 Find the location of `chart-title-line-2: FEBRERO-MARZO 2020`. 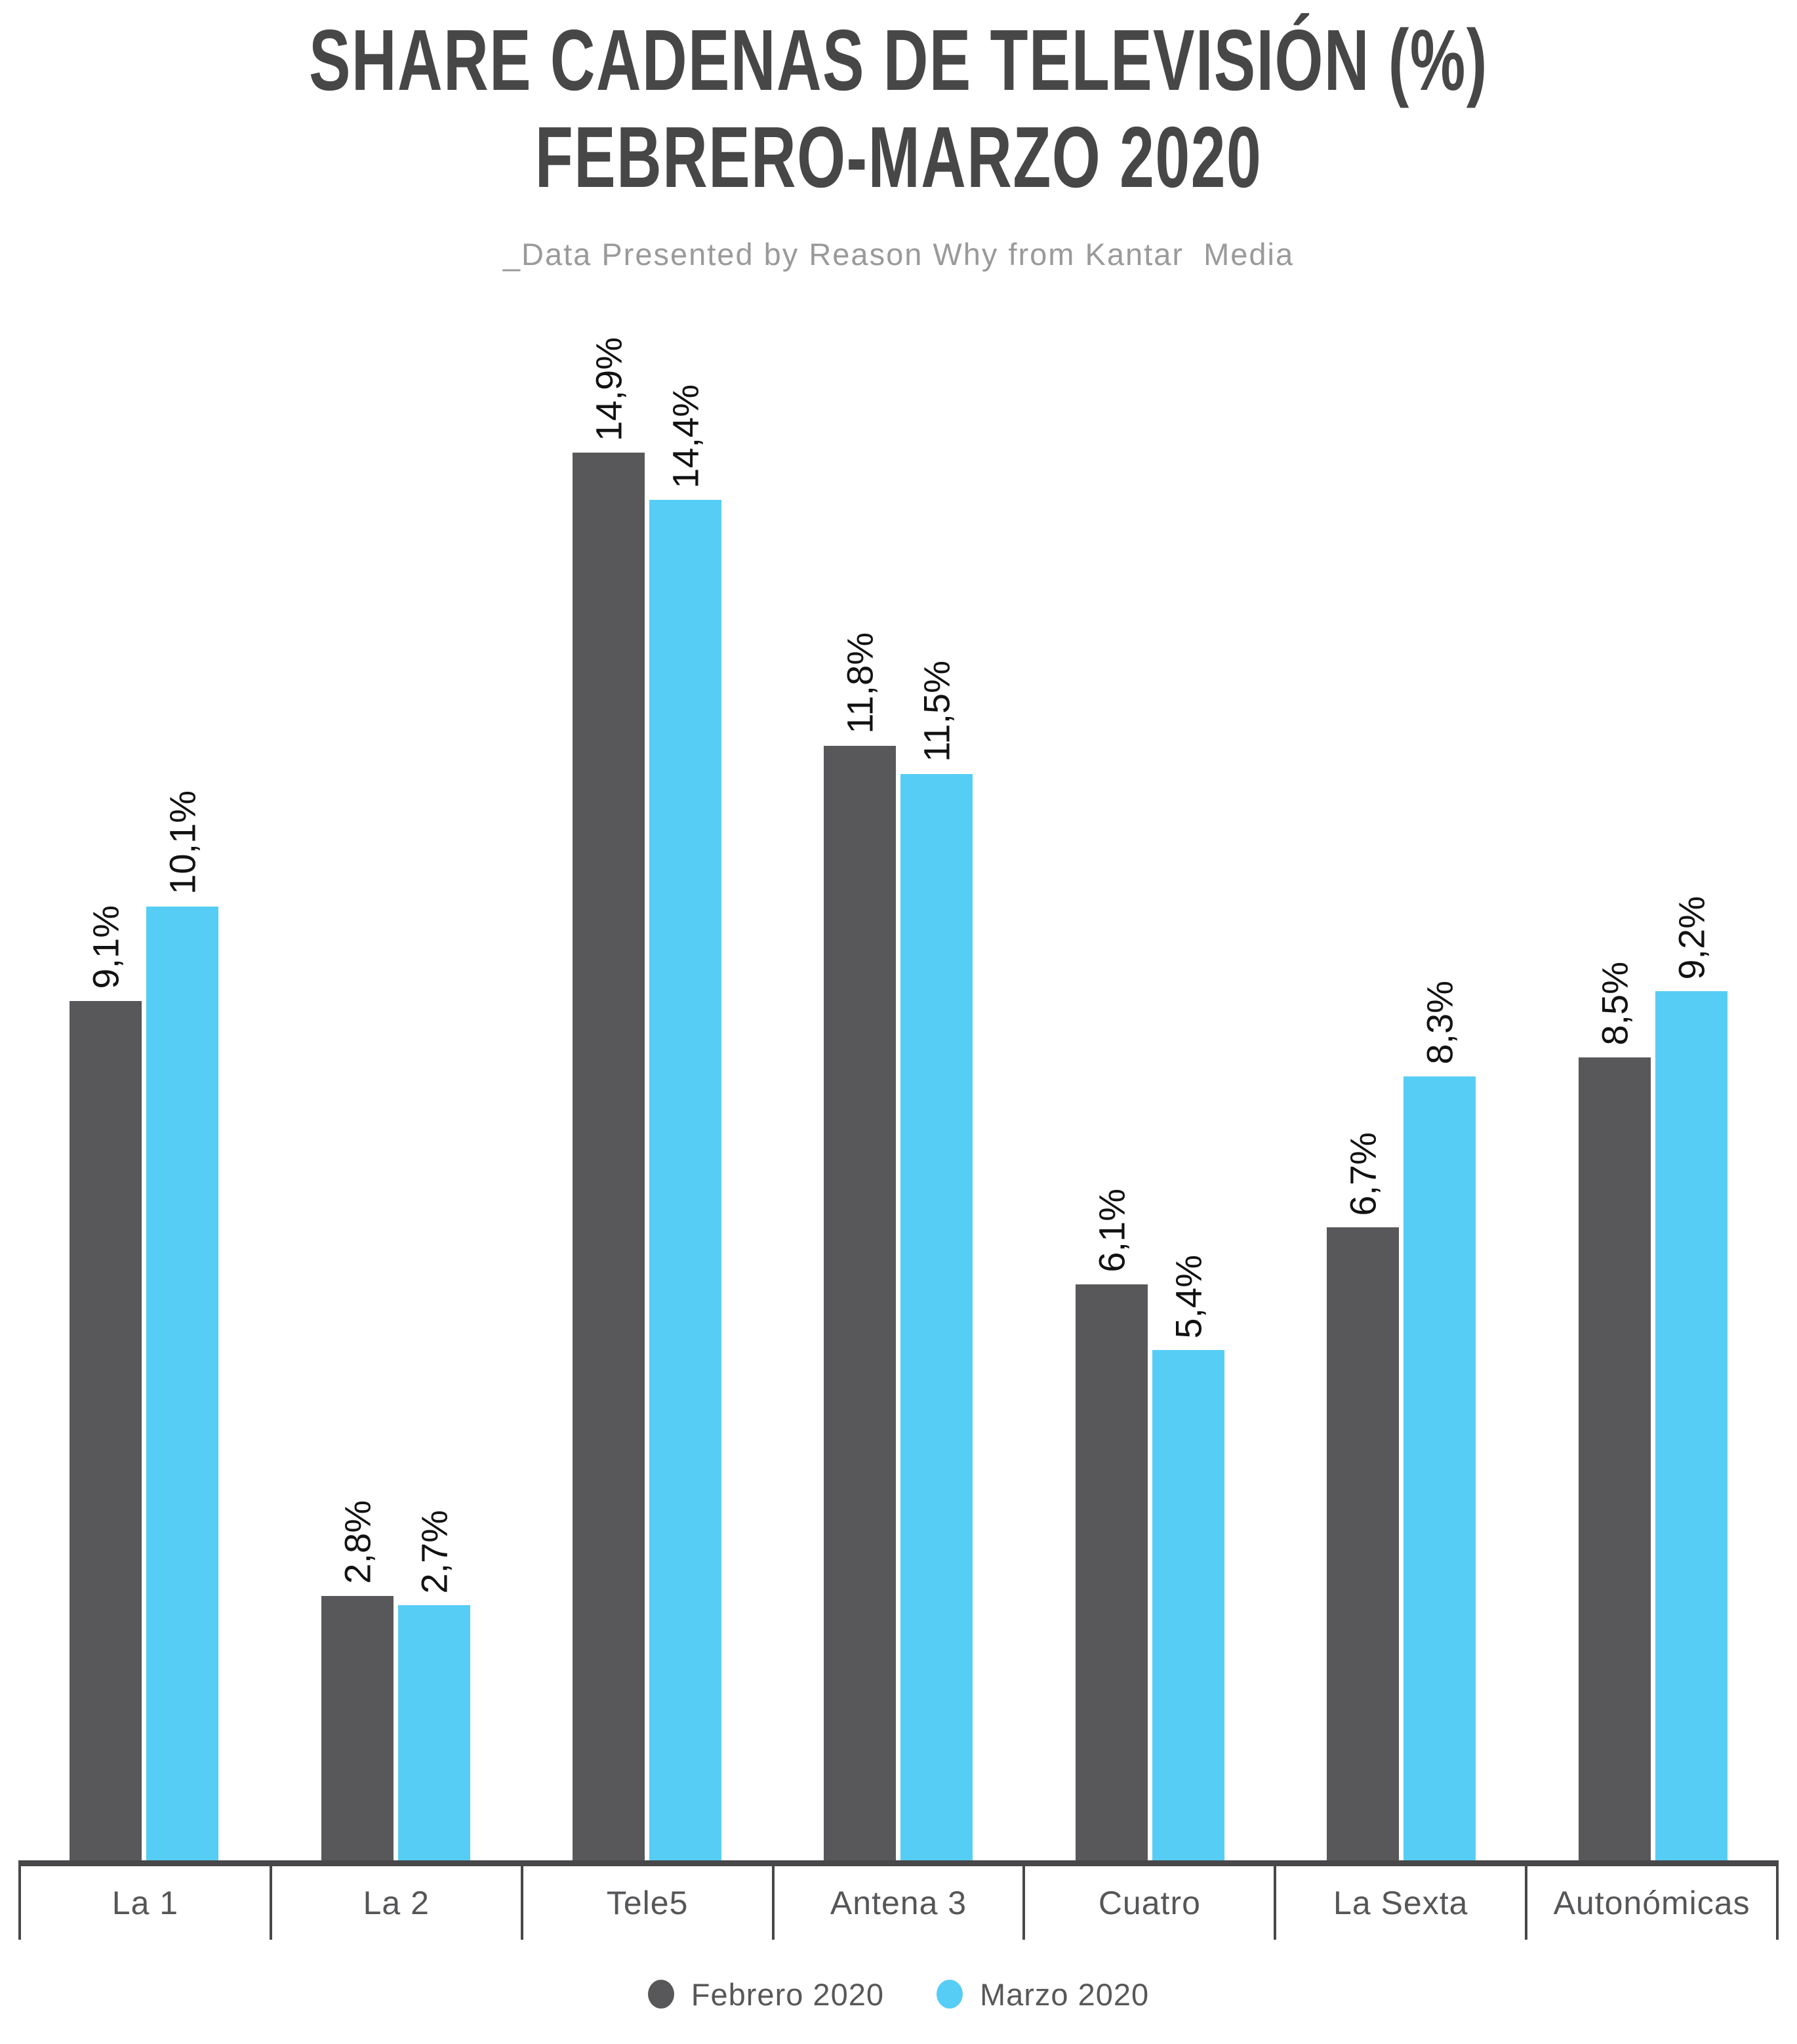

chart-title-line-2: FEBRERO-MARZO 2020 is located at coordinates (898, 156).